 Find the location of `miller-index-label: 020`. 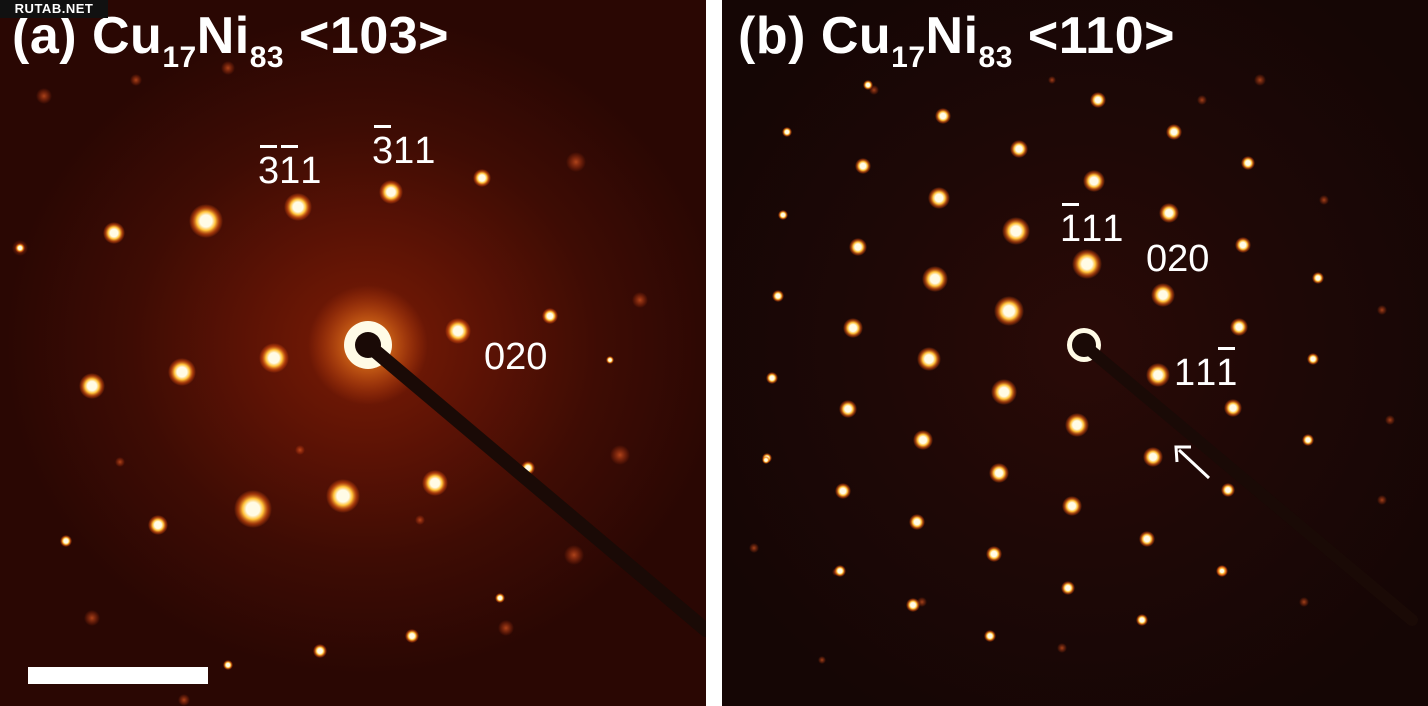

miller-index-label: 020 is located at coordinates (1177, 259).